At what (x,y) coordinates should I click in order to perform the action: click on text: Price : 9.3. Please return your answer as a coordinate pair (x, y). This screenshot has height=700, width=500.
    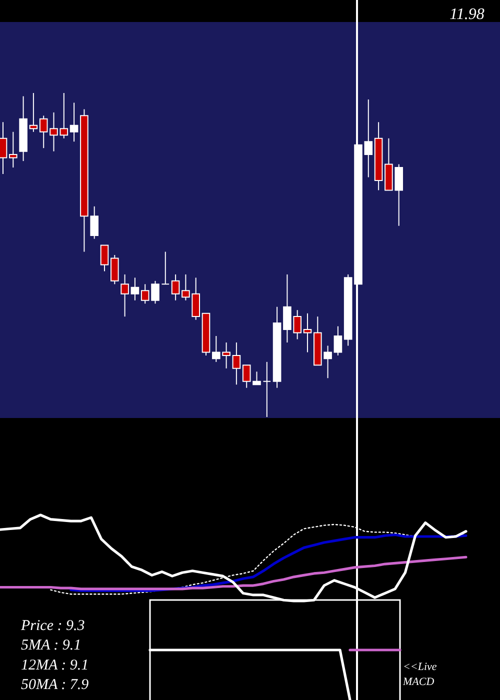
    Looking at the image, I should click on (52, 626).